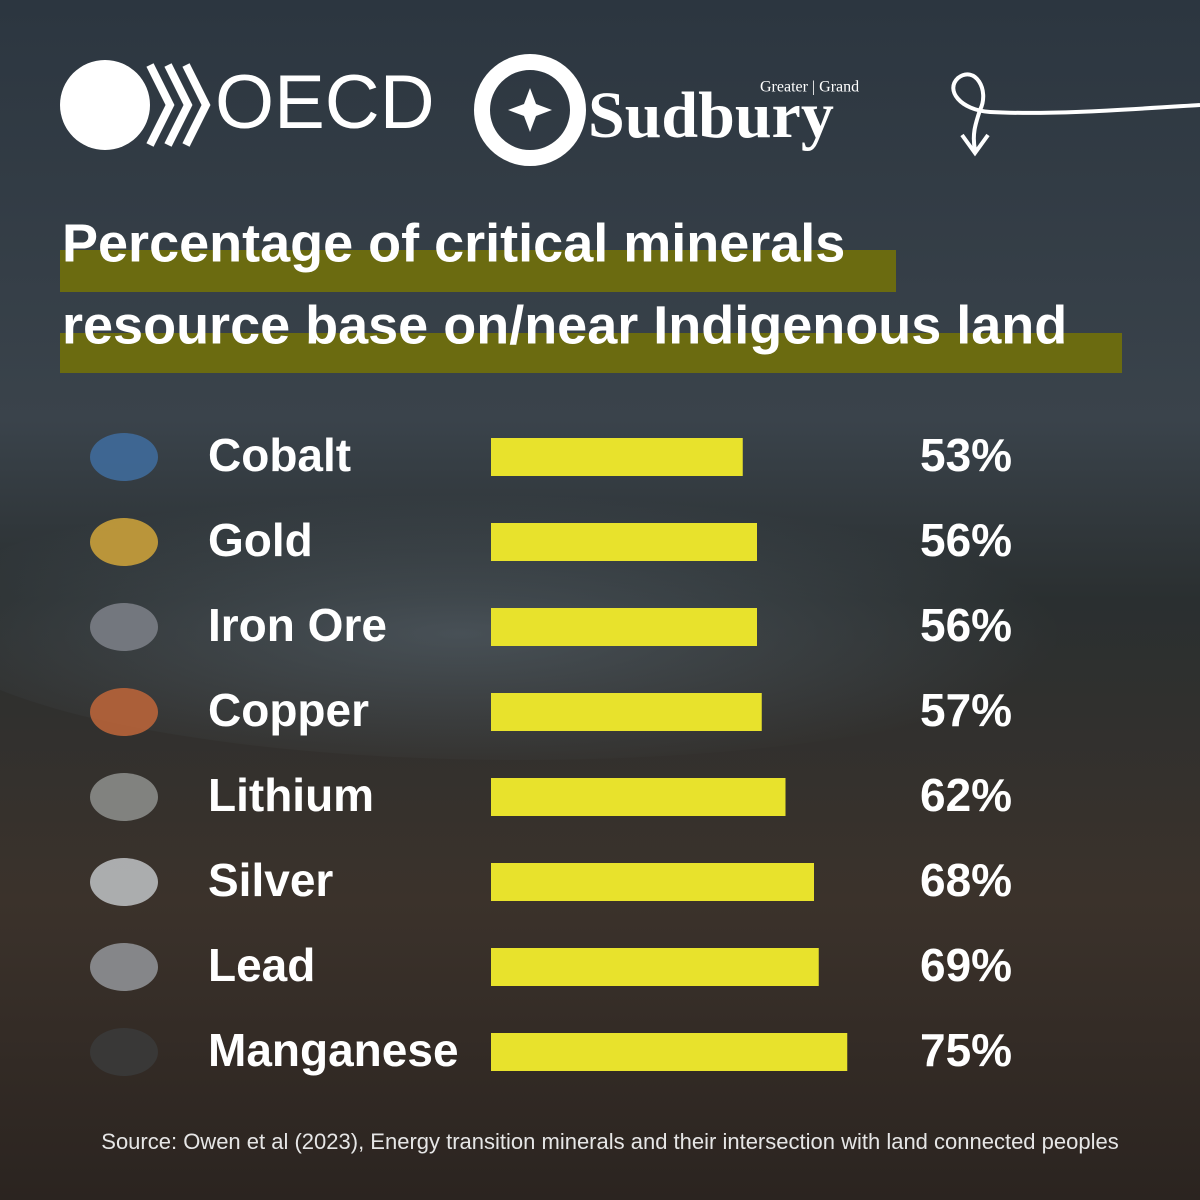 Image resolution: width=1200 pixels, height=1200 pixels. Describe the element at coordinates (564, 325) in the screenshot. I see `title-line: resource base on/near Indigenous land` at that location.